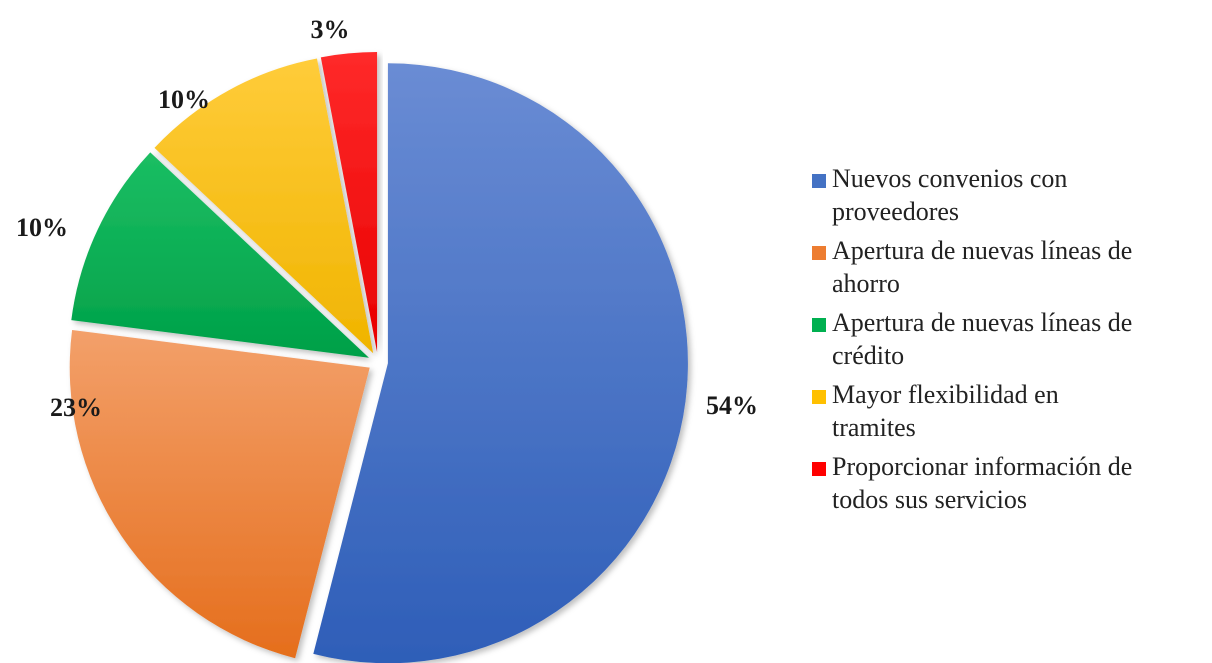 Image resolution: width=1212 pixels, height=663 pixels. What do you see at coordinates (330, 29) in the screenshot?
I see `data-label-5: 3%` at bounding box center [330, 29].